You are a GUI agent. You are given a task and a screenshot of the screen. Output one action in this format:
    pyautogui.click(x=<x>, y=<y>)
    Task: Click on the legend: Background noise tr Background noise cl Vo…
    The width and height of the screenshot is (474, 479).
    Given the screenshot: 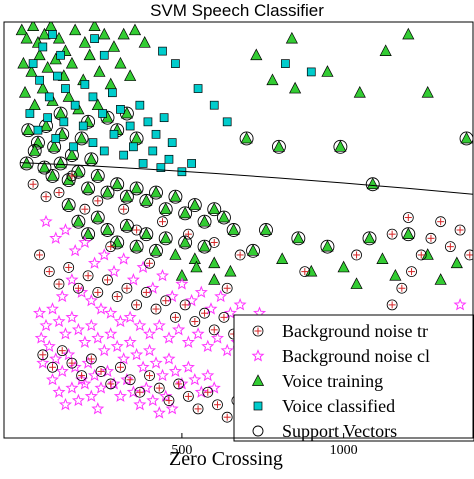 What is the action you would take?
    pyautogui.click(x=353, y=378)
    